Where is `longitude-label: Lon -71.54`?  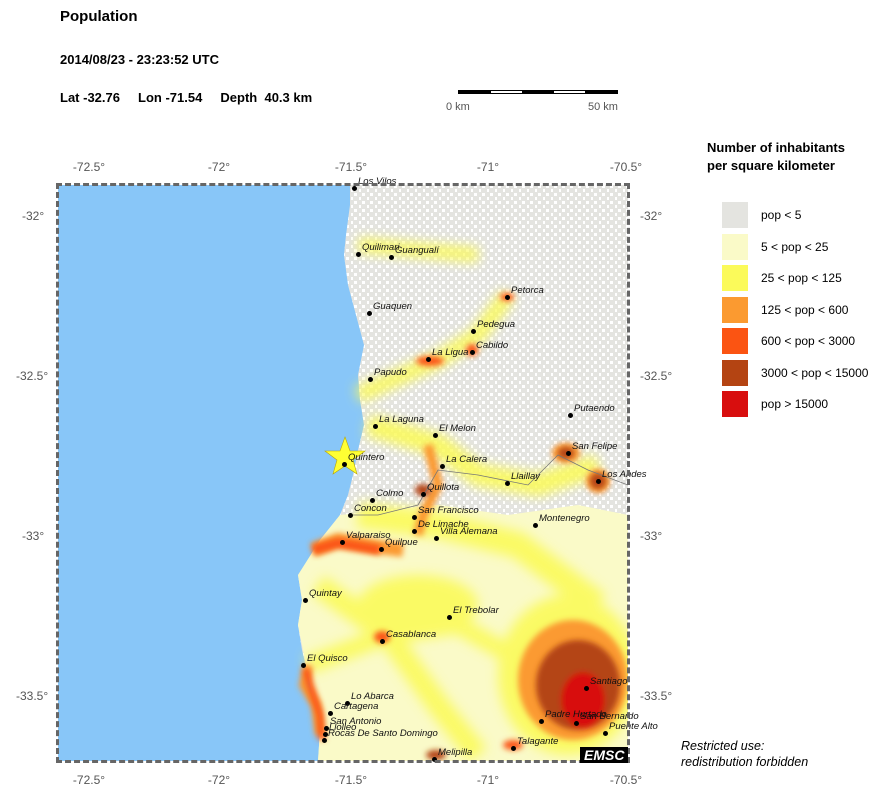 longitude-label: Lon -71.54 is located at coordinates (170, 97).